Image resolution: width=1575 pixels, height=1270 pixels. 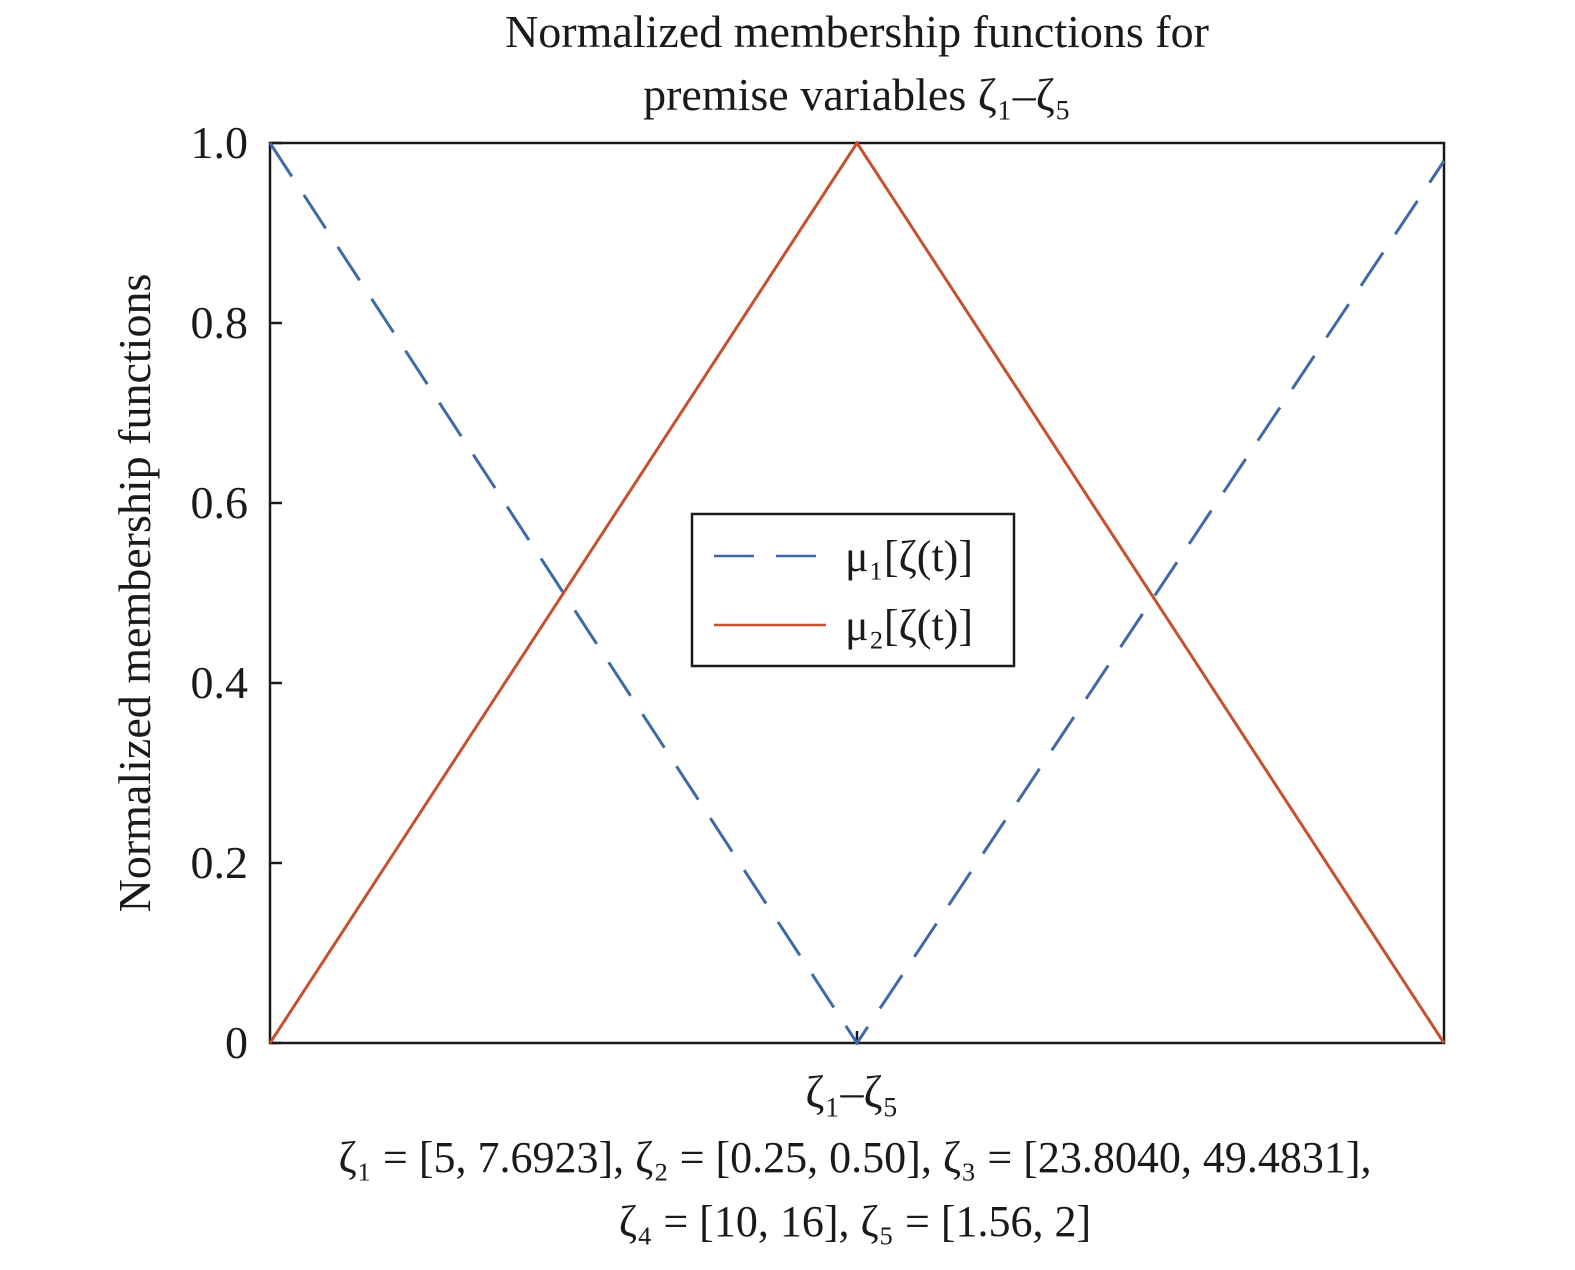 I want to click on legend: μ₁[ζ(t)] μ₂[ζ(t)], so click(x=853, y=590).